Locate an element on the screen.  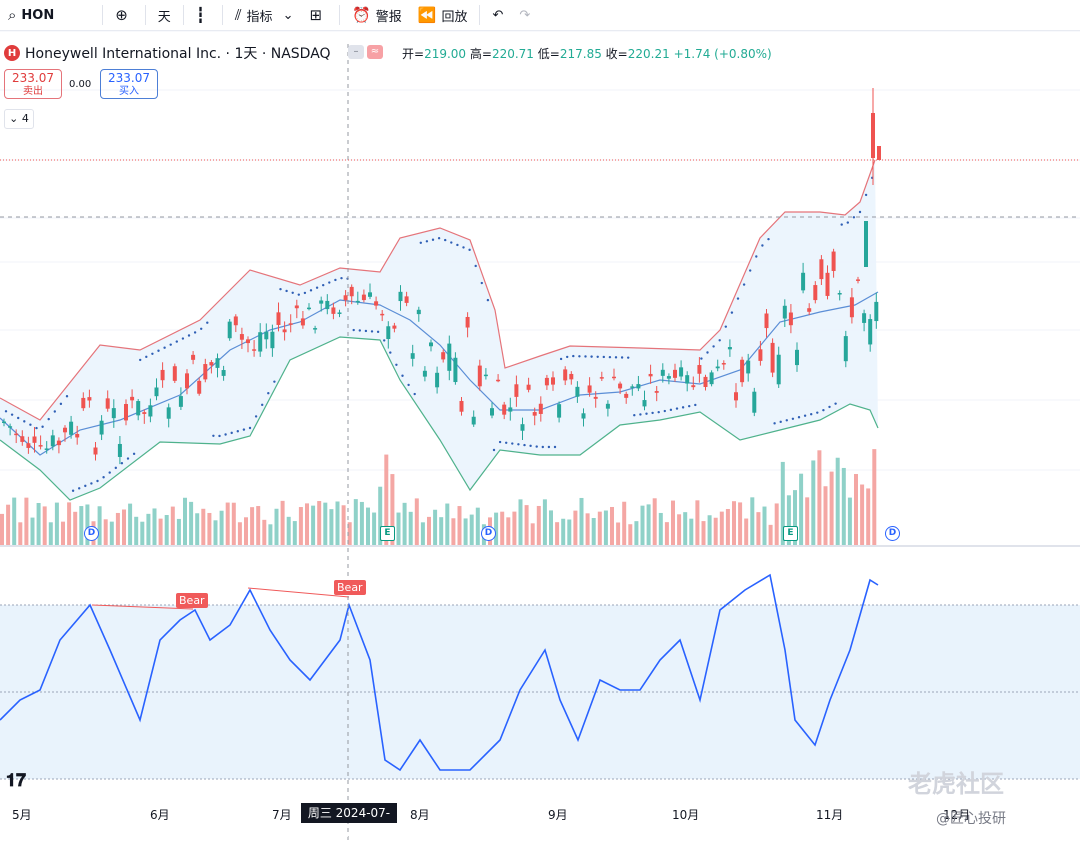
redo-icon: ↷ is located at coordinates (525, 15).